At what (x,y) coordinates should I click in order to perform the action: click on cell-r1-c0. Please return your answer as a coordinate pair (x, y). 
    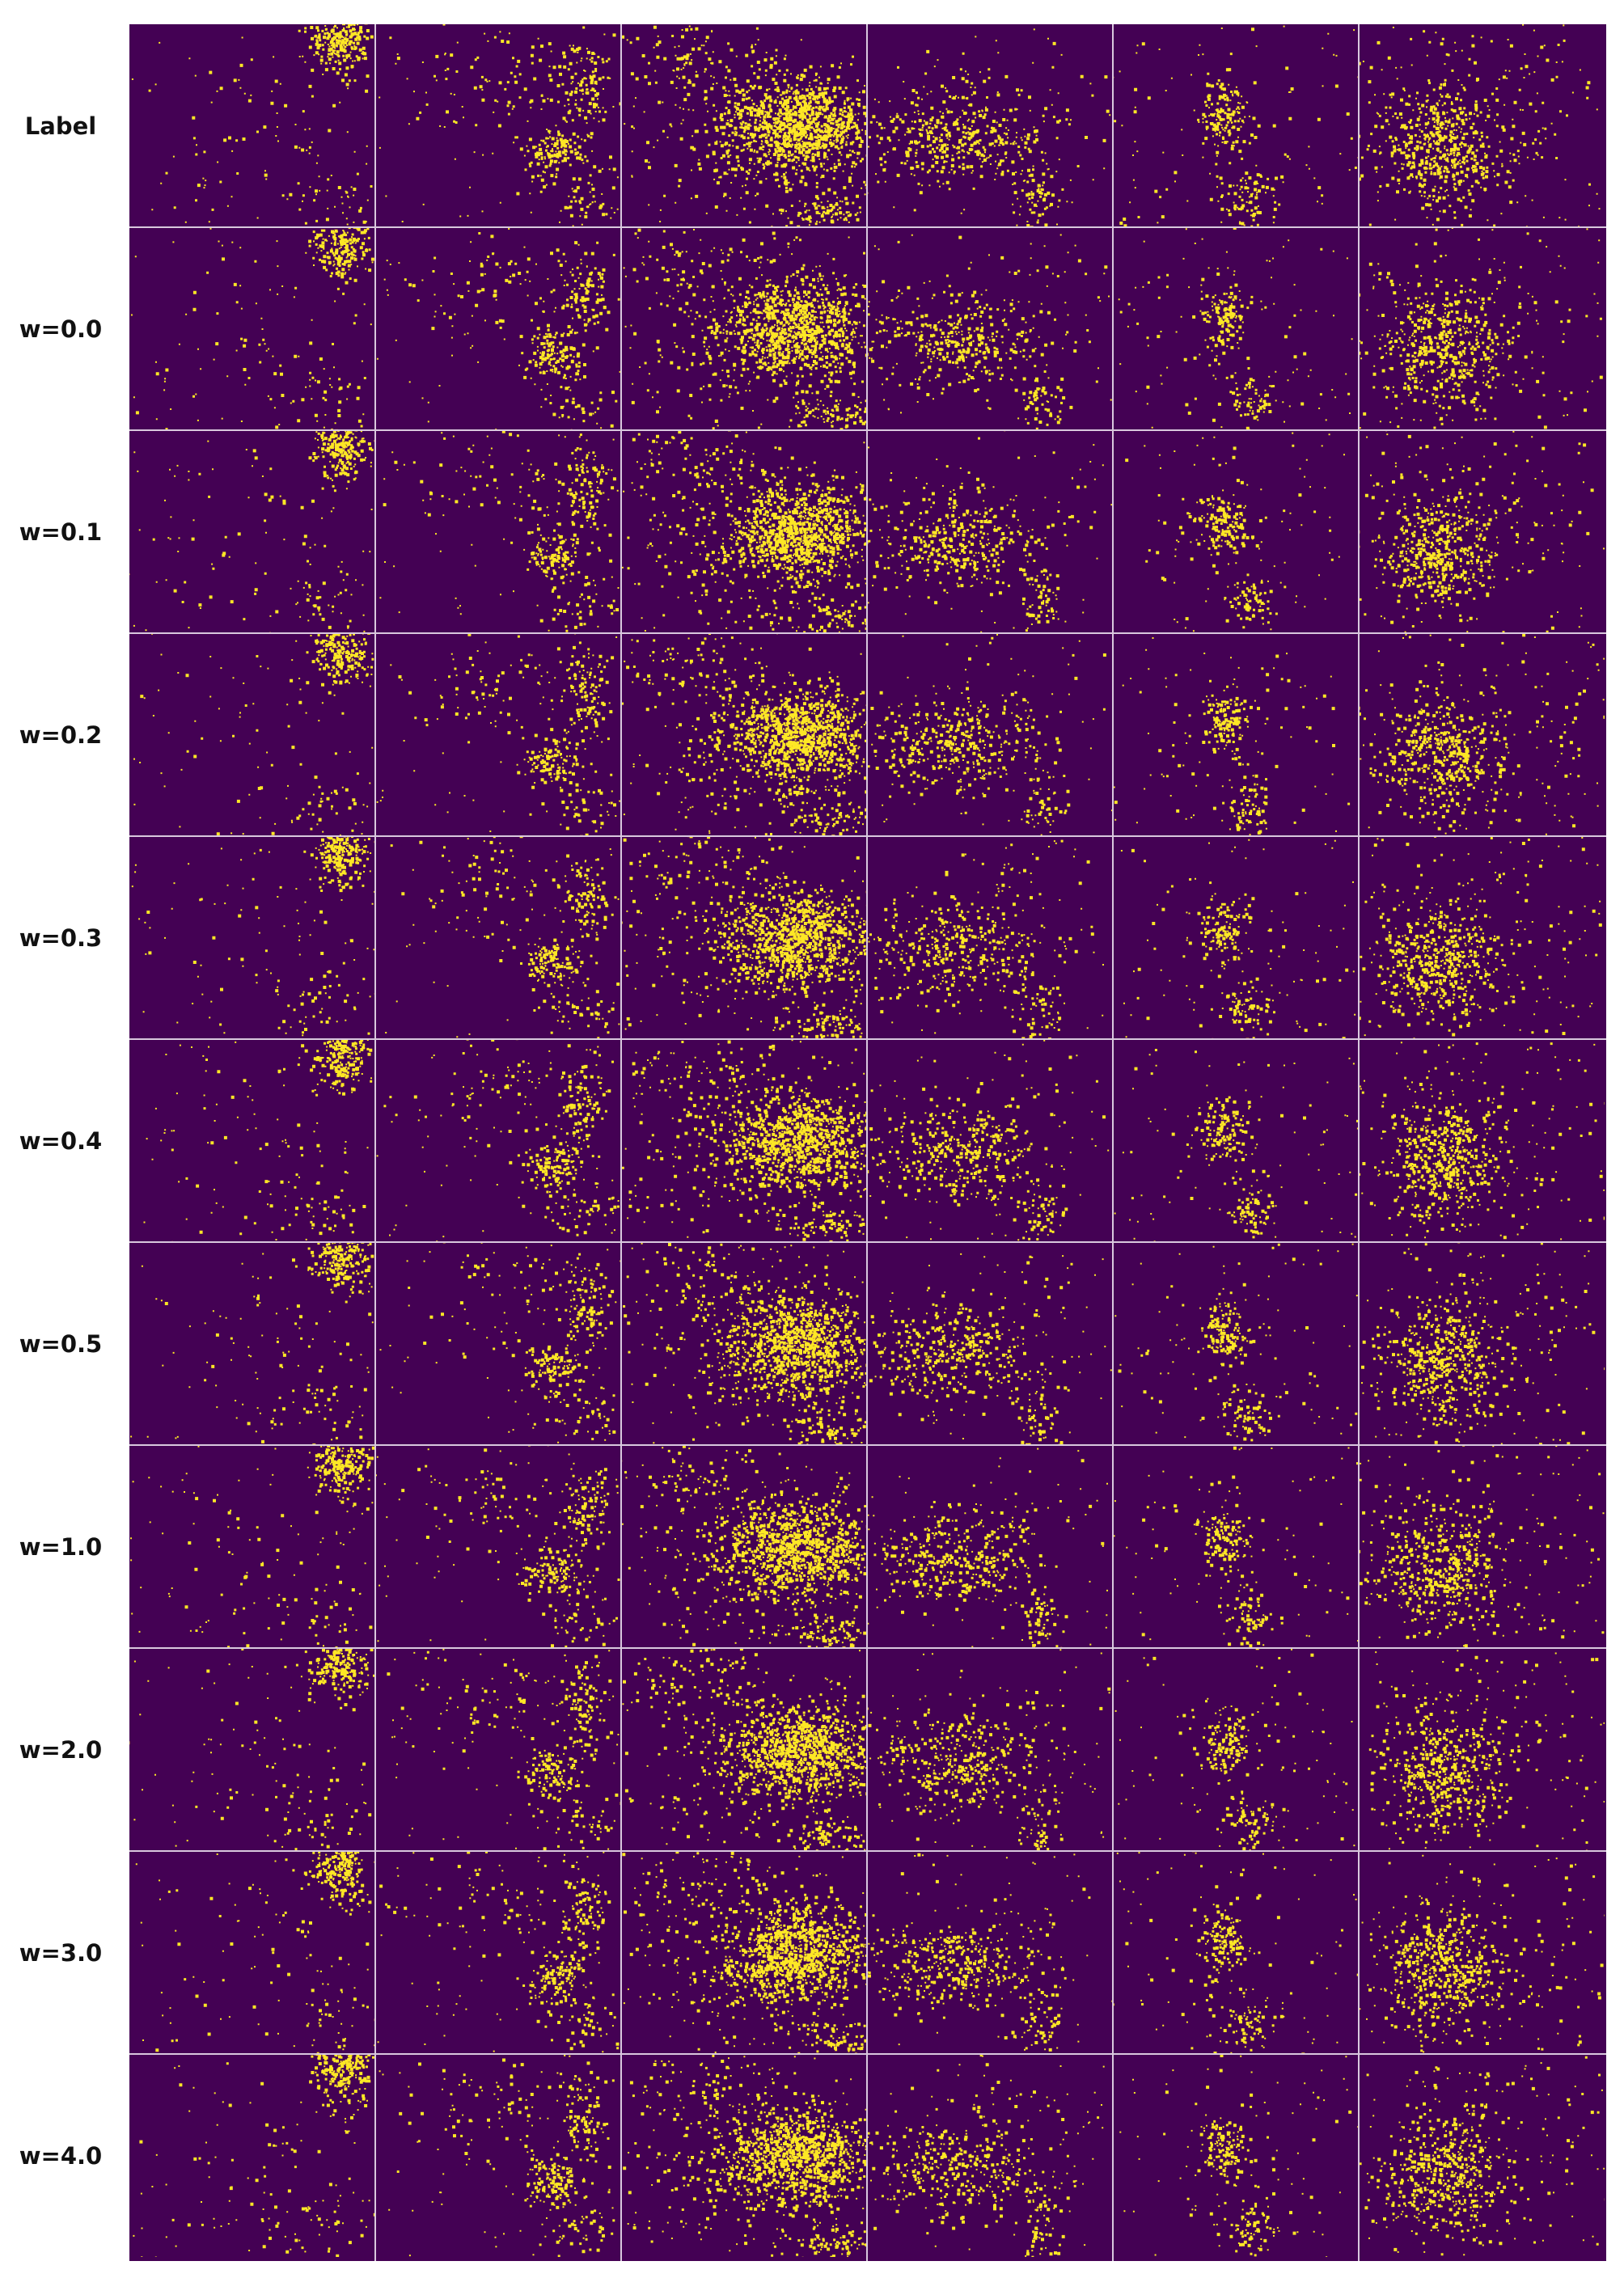
    Looking at the image, I should click on (252, 328).